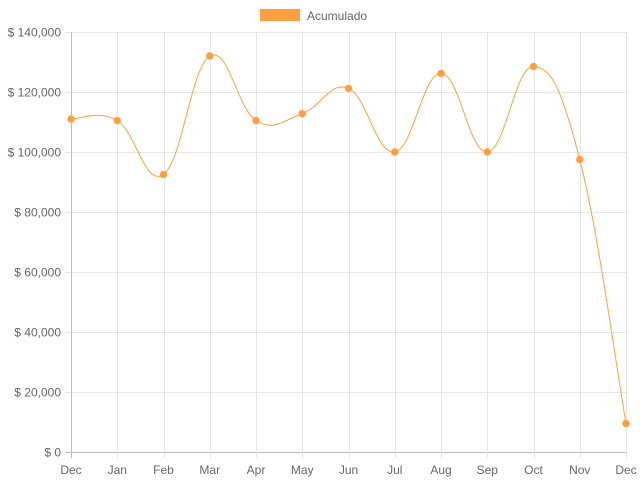 This screenshot has height=485, width=640. What do you see at coordinates (35, 153) in the screenshot?
I see `y-tick-label: $ 100,000` at bounding box center [35, 153].